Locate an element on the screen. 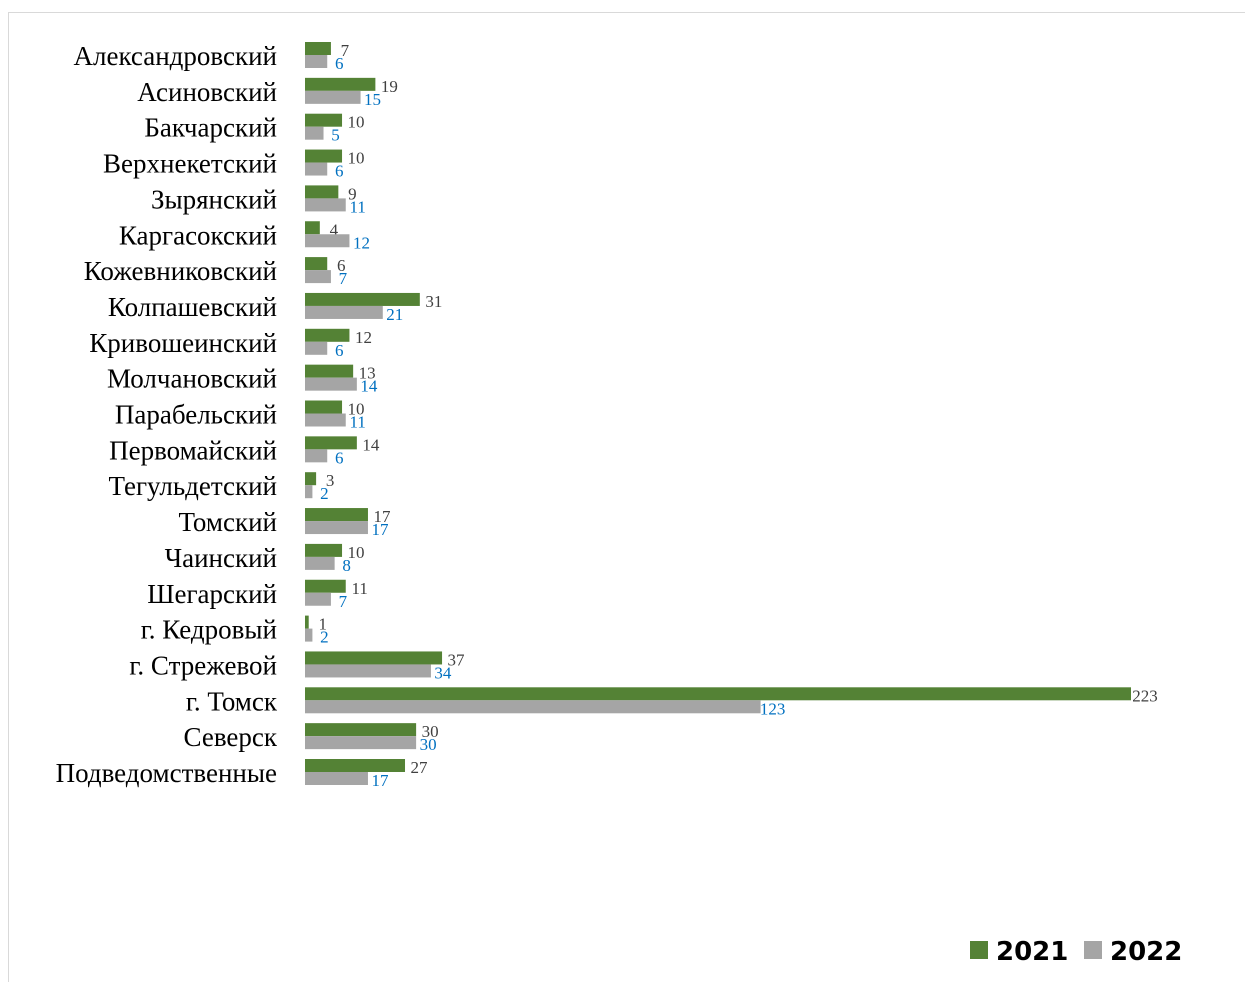 The image size is (1245, 982). category-label: Асиновский is located at coordinates (207, 92).